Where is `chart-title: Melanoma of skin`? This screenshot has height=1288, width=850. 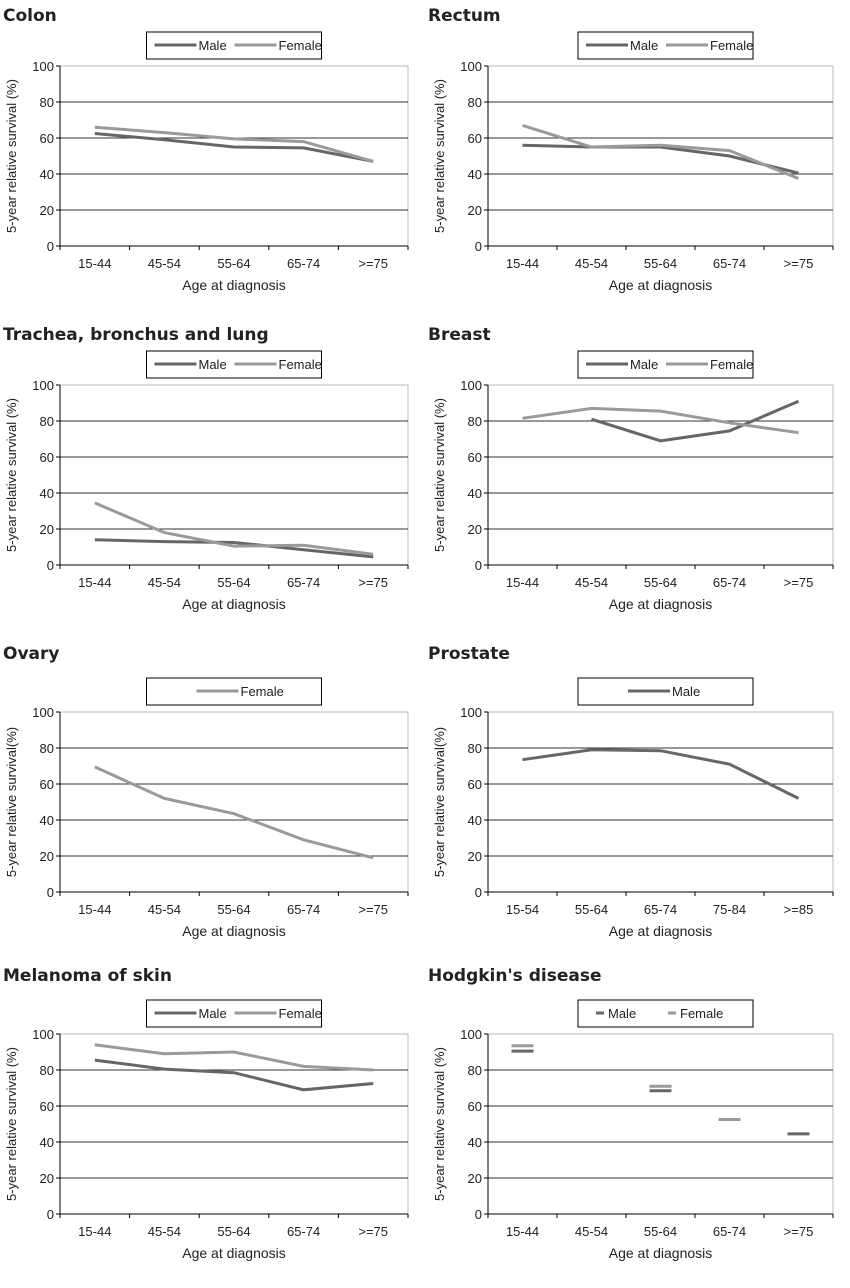
chart-title: Melanoma of skin is located at coordinates (87, 976).